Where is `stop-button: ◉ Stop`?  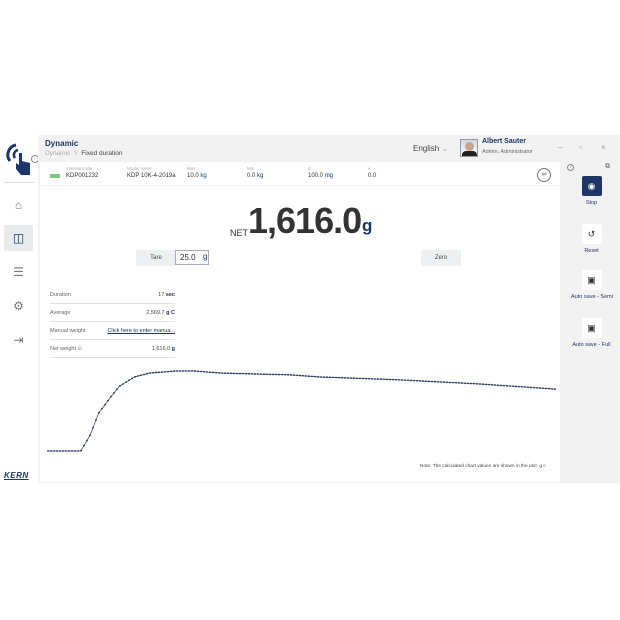 stop-button: ◉ Stop is located at coordinates (591, 191).